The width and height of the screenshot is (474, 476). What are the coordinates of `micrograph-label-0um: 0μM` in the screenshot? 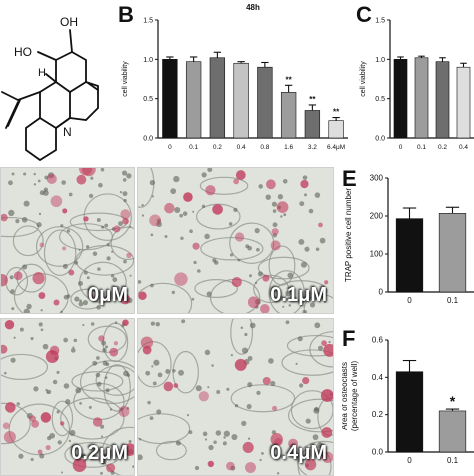 It's located at (107, 295).